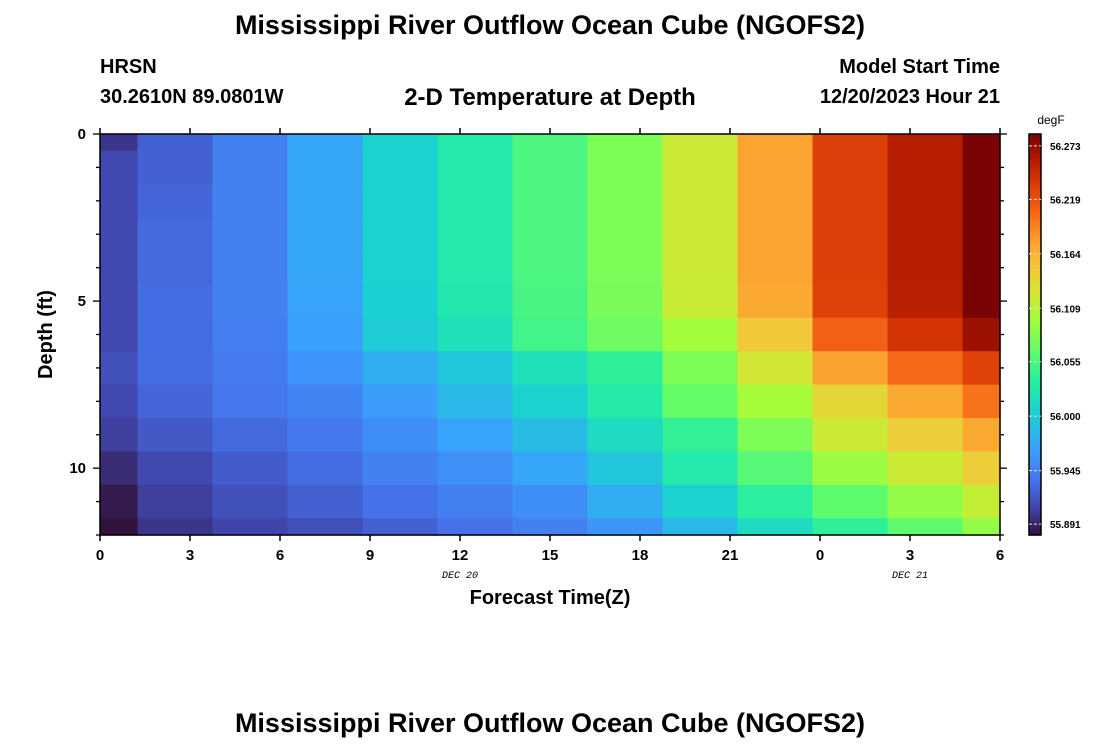  What do you see at coordinates (919, 67) in the screenshot?
I see `model-start-label: Model Start Time` at bounding box center [919, 67].